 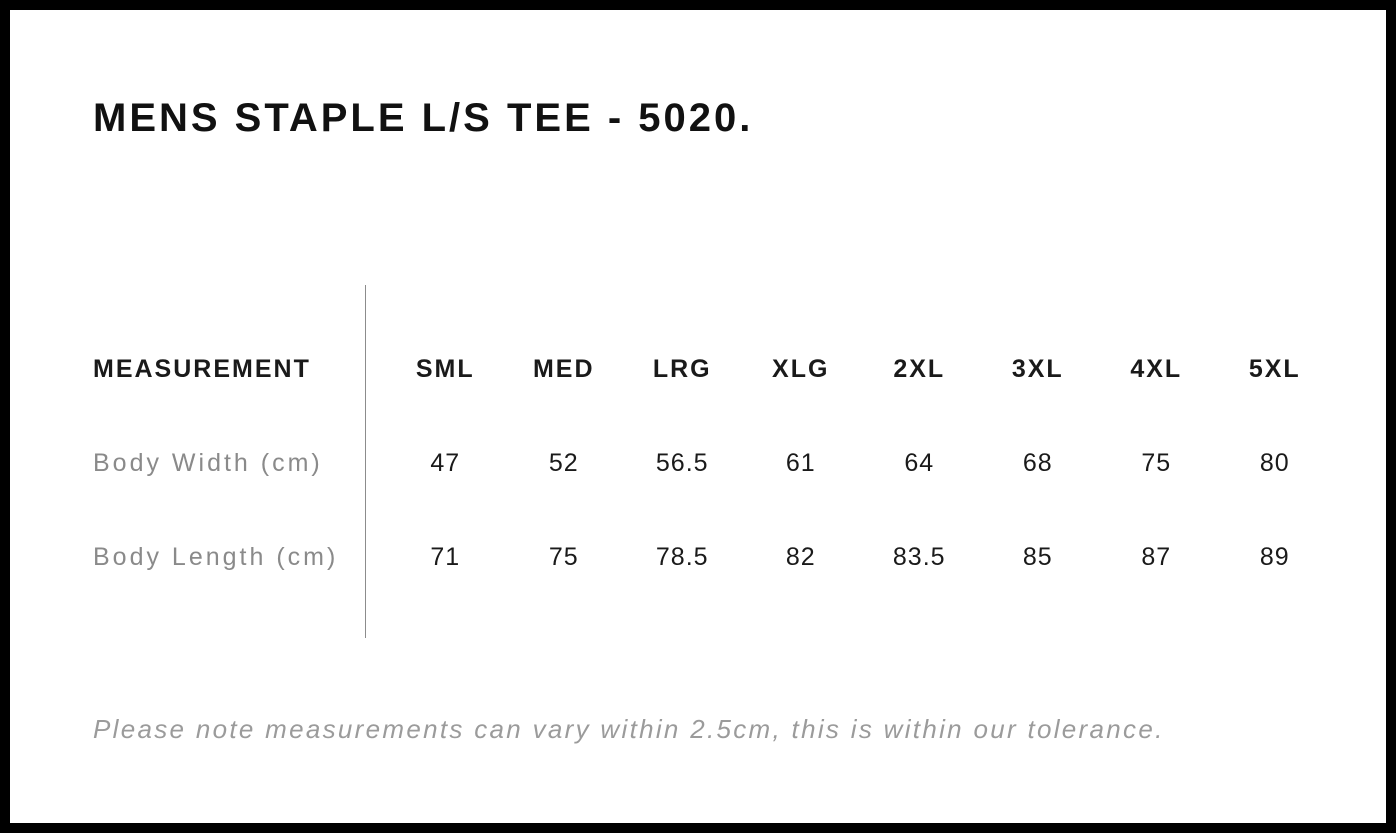 I want to click on size-column-header-4xl: 4XL, so click(x=1156, y=368).